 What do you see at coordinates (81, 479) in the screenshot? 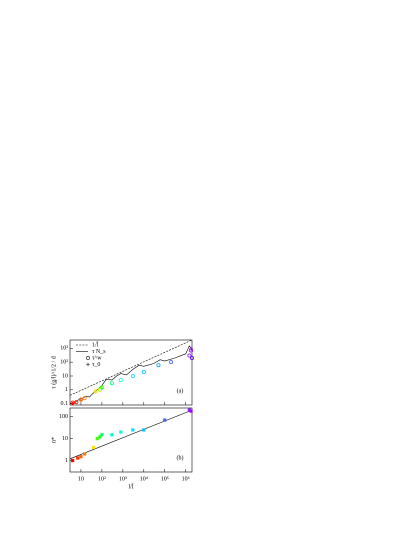
I see `x-tick-label: 10` at bounding box center [81, 479].